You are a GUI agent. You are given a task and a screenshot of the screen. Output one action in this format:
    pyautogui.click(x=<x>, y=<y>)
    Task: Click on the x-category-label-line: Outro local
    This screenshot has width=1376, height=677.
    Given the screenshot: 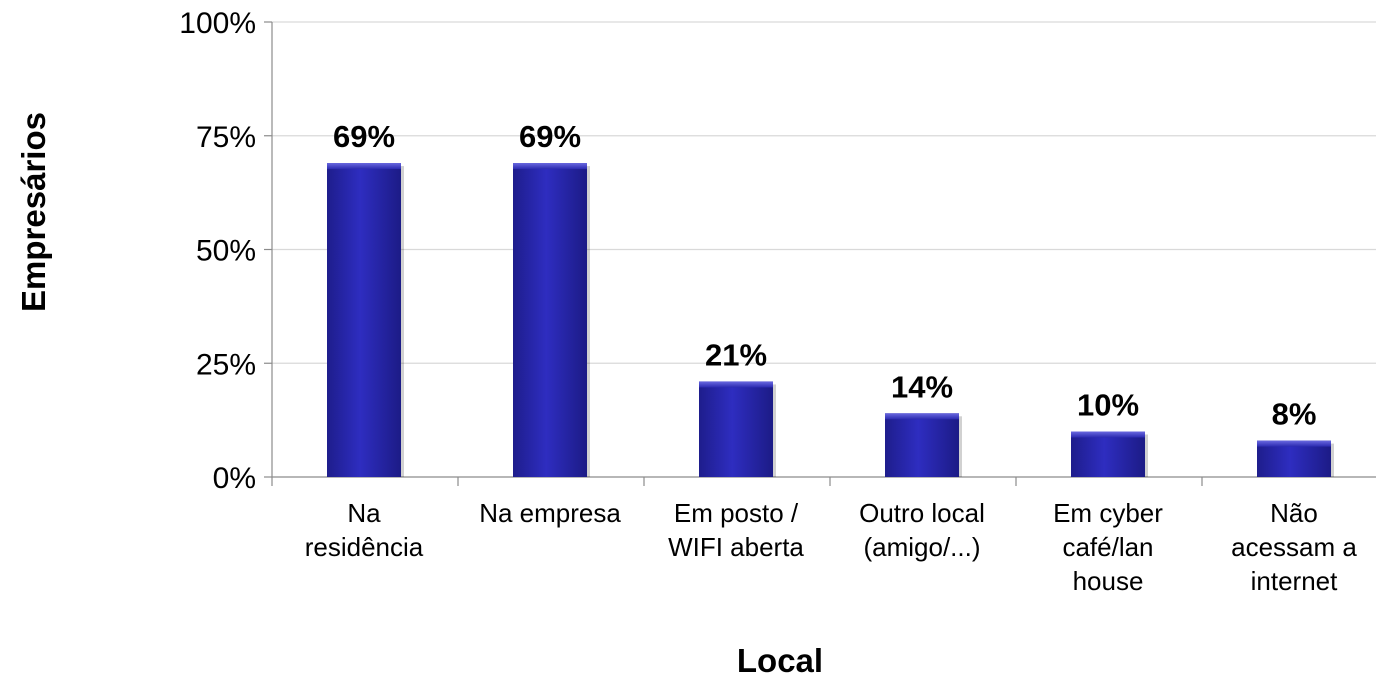 What is the action you would take?
    pyautogui.click(x=922, y=513)
    